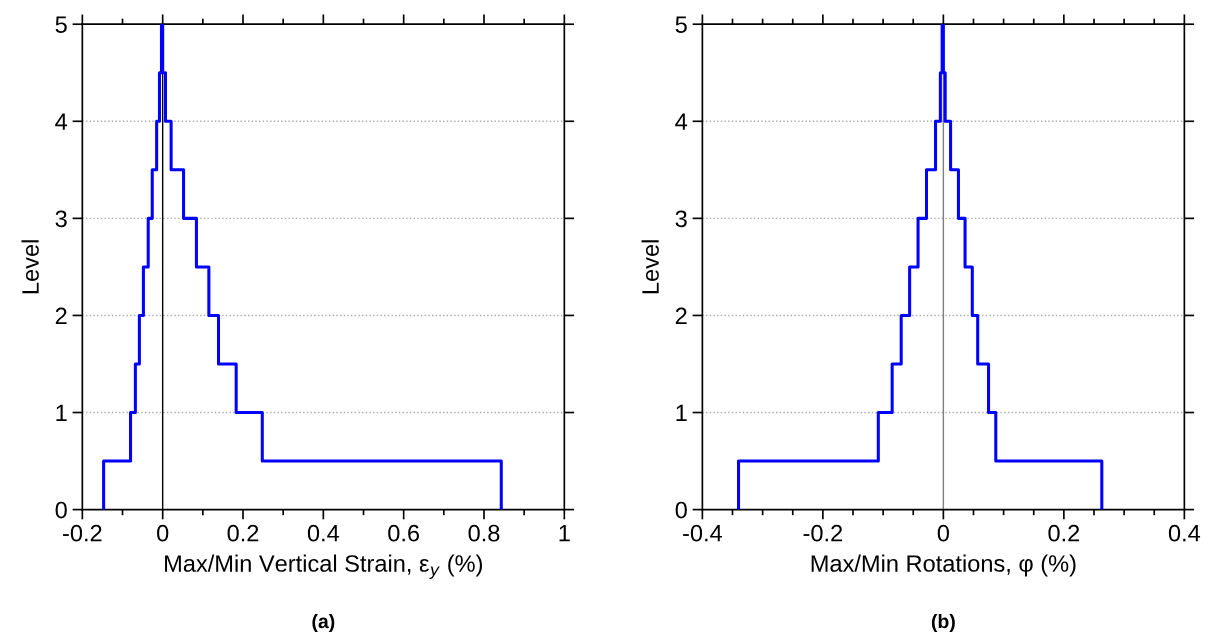 The width and height of the screenshot is (1211, 637). I want to click on x-axis-title: Max/Min Vertical Strain, ε$_{y}$ (%), so click(323, 566).